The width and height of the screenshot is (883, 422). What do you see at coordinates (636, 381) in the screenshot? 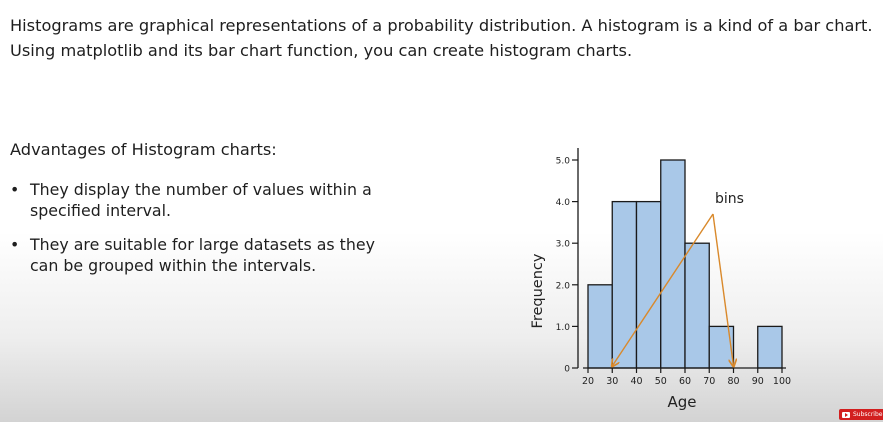
I see `x-tick-label: 40` at bounding box center [636, 381].